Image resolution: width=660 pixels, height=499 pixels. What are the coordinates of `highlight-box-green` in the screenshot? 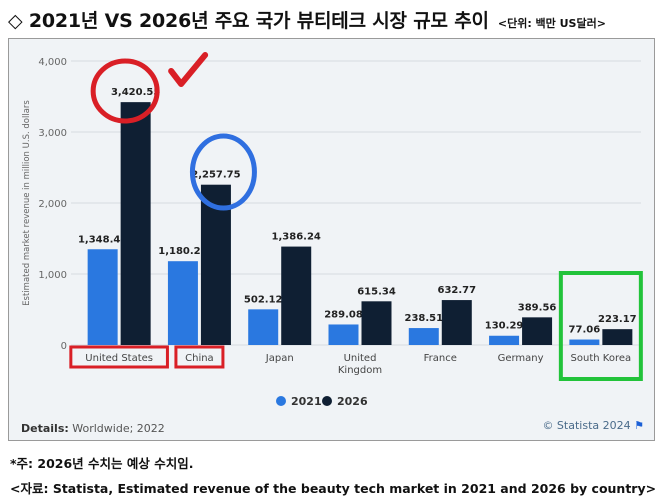 It's located at (600, 326).